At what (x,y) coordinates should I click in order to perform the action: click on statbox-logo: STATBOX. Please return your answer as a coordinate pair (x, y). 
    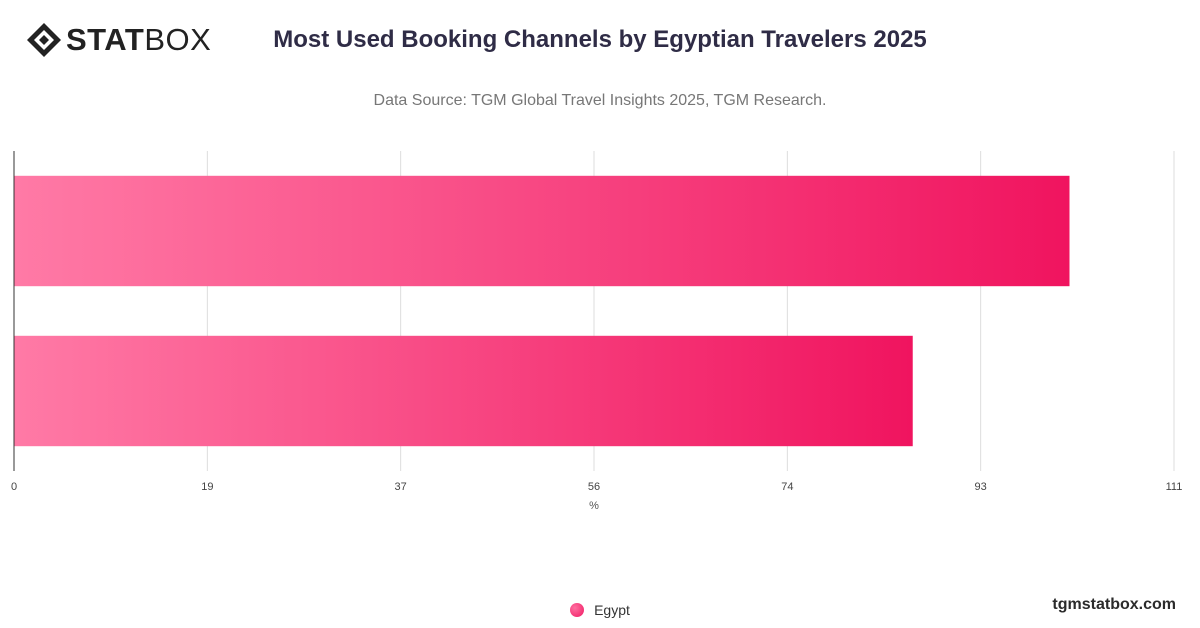
    Looking at the image, I should click on (118, 40).